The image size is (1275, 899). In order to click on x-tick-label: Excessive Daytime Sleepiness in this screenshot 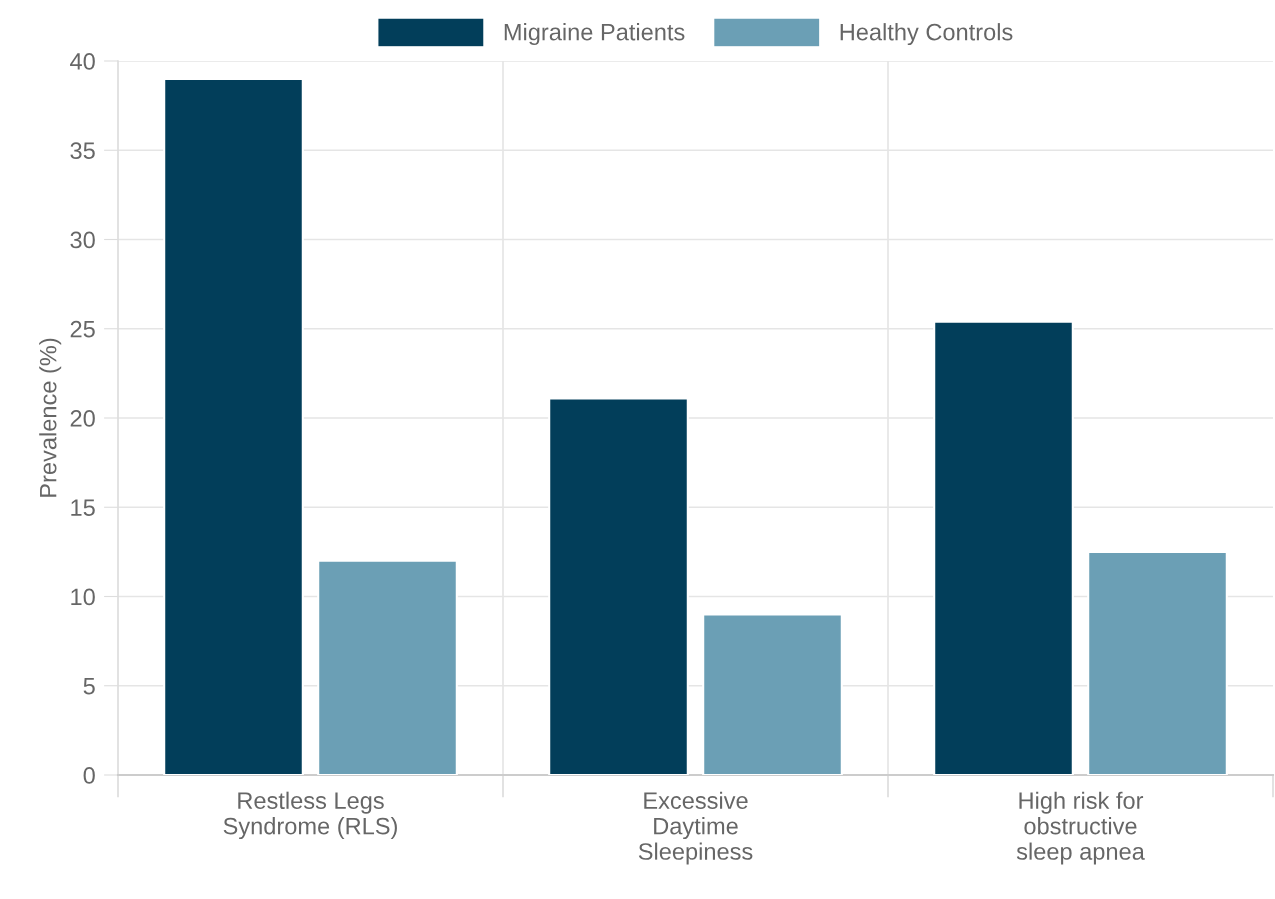, I will do `click(695, 828)`.